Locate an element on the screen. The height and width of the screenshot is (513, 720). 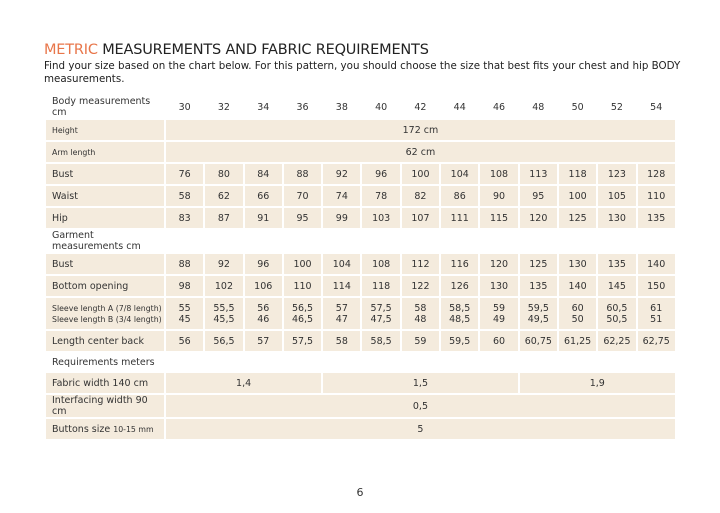
size-header: 30 is located at coordinates (184, 107).